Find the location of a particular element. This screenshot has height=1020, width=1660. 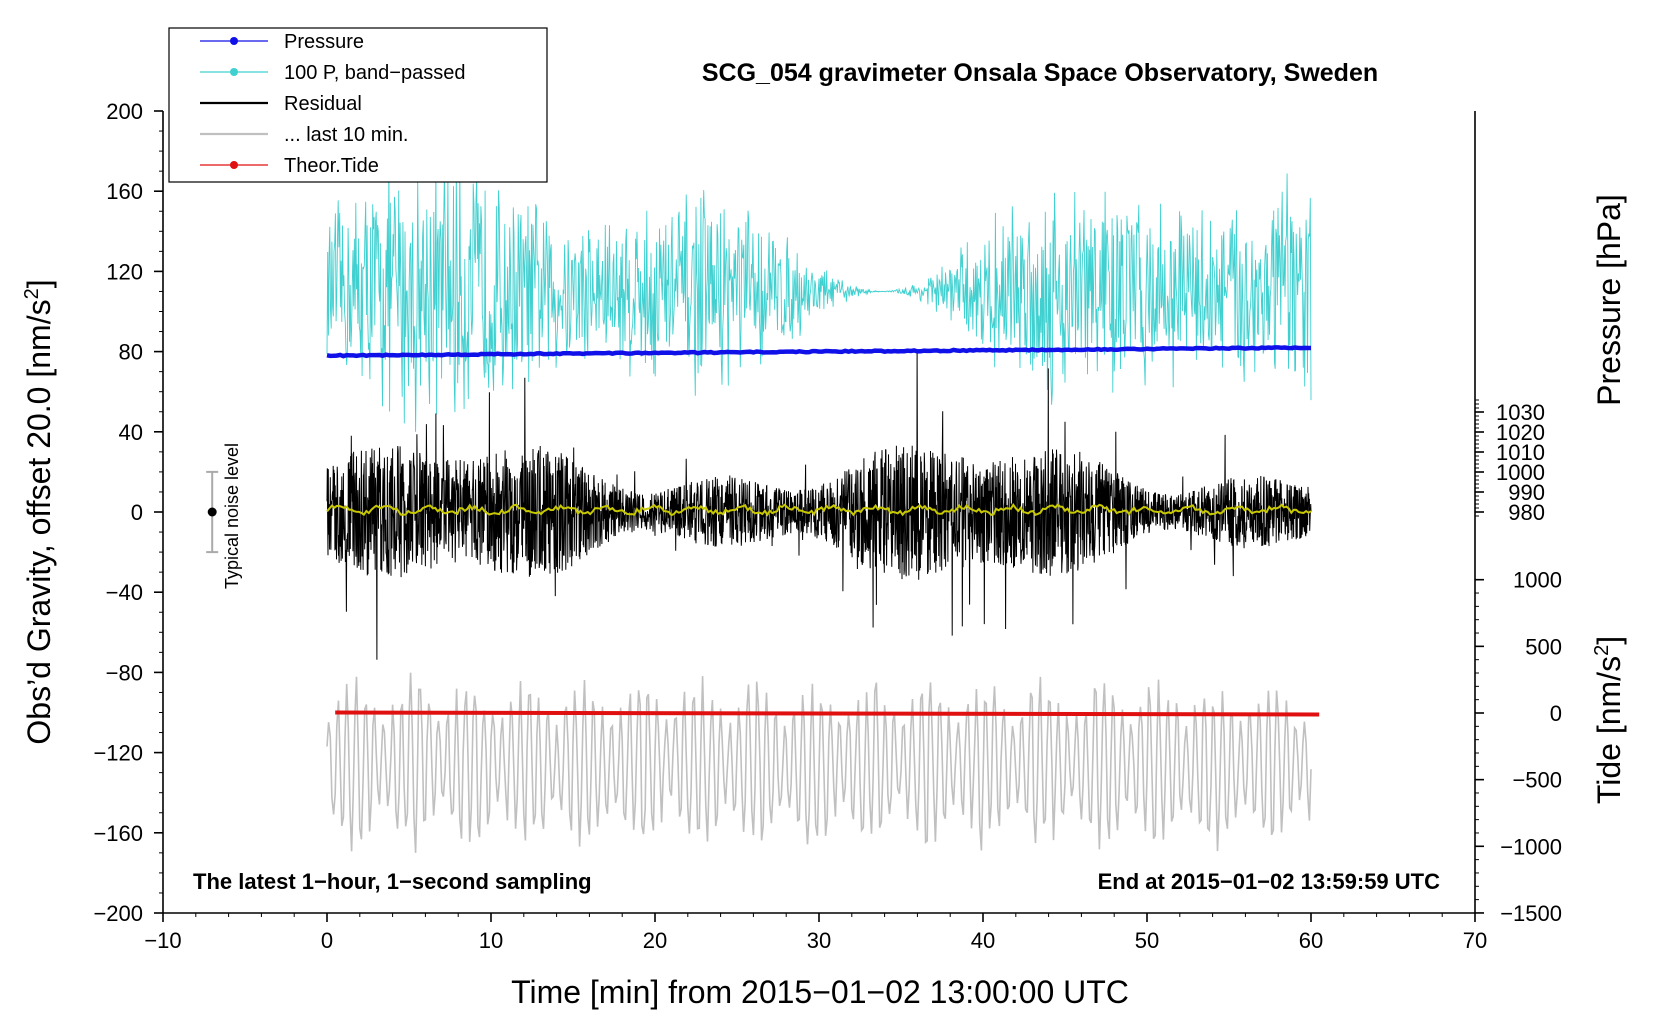

y-tick-label: −120 is located at coordinates (118, 753).